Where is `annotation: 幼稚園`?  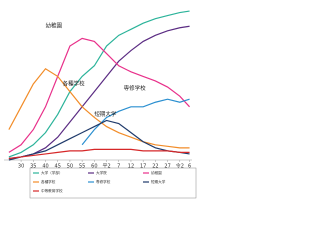
annotation: 幼稚園 is located at coordinates (54, 26).